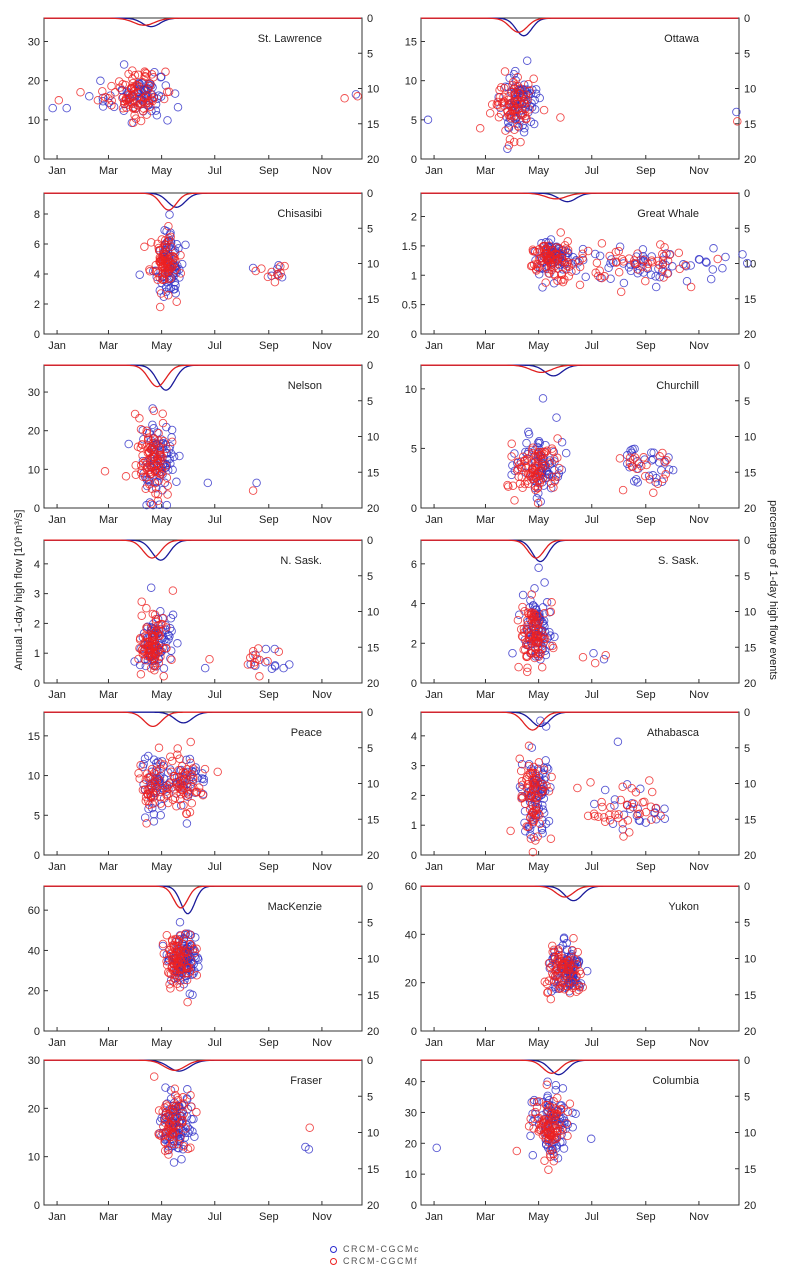 The image size is (789, 1276). I want to click on legend-marker-crcm-cgcmc, so click(333, 1249).